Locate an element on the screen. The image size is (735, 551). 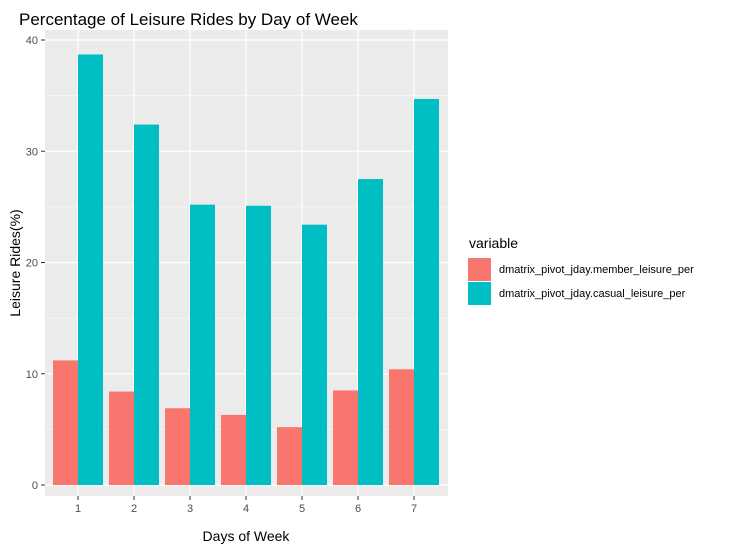
y-axis: 0 10 20 30 40 is located at coordinates (35, 263).